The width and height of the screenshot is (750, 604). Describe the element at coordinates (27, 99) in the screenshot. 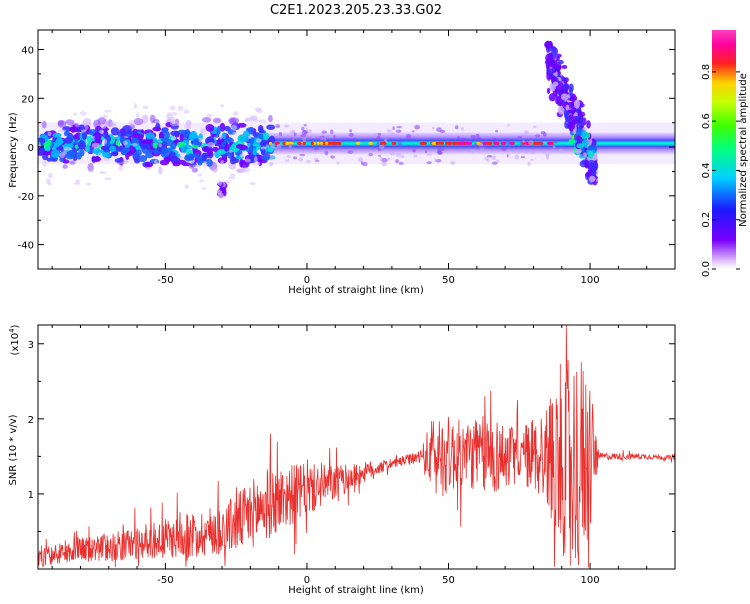

I see `y-tick-label: 20` at that location.